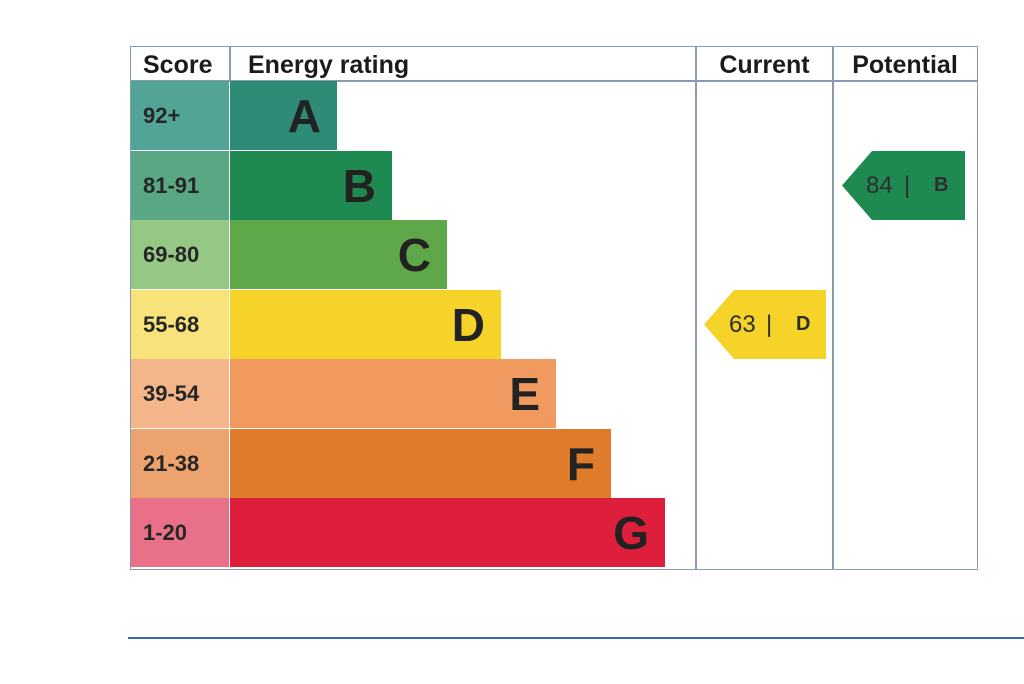 This screenshot has height=684, width=1024. I want to click on rating-band-d: D, so click(365, 324).